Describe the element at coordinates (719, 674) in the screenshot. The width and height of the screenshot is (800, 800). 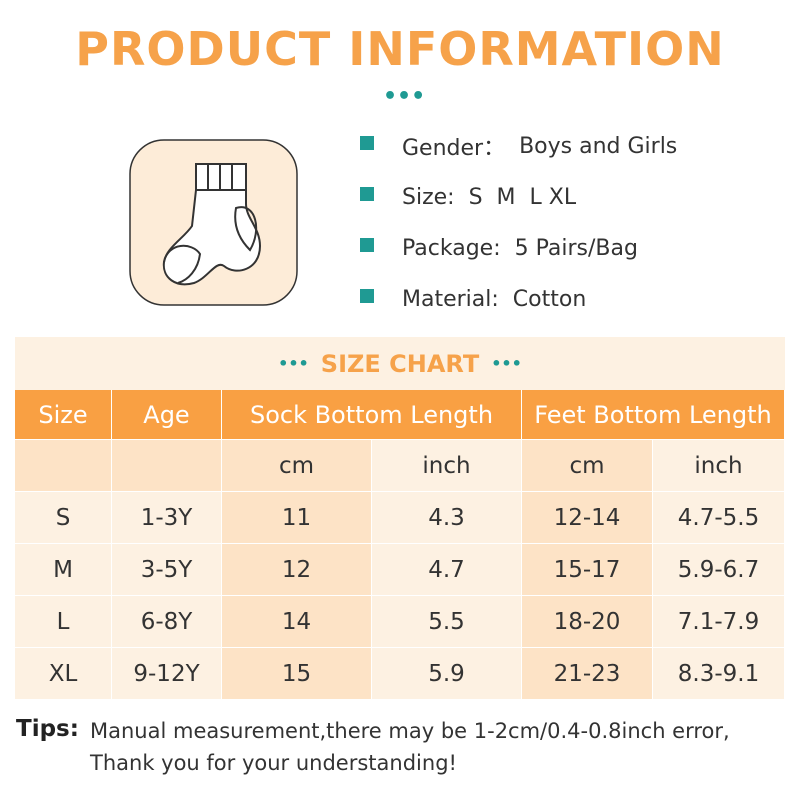
I see `table-cell: 8.3-9.1` at that location.